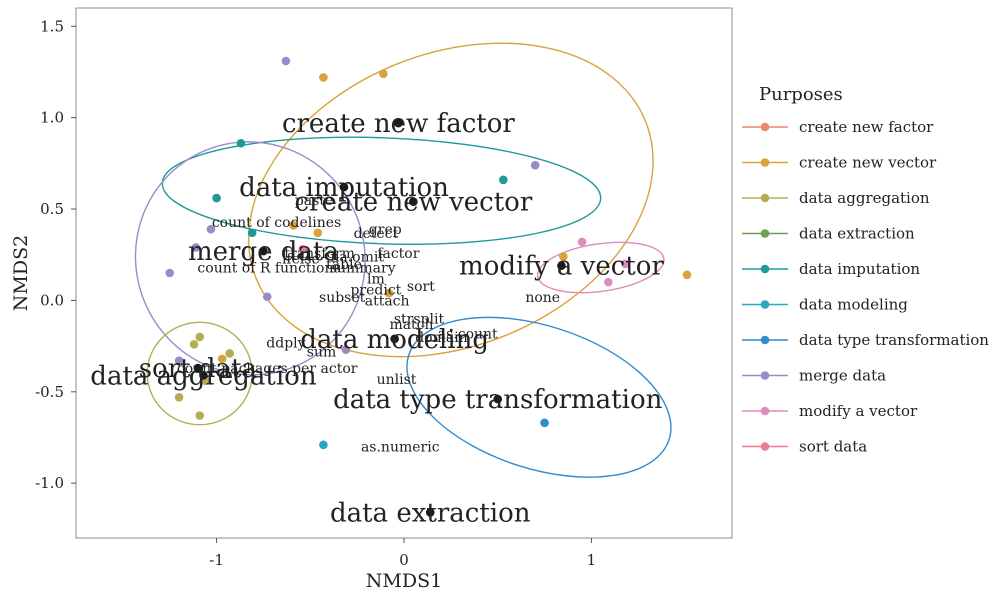 Image resolution: width=1000 pixels, height=606 pixels. Describe the element at coordinates (864, 198) in the screenshot. I see `legend-label: data aggregation` at that location.